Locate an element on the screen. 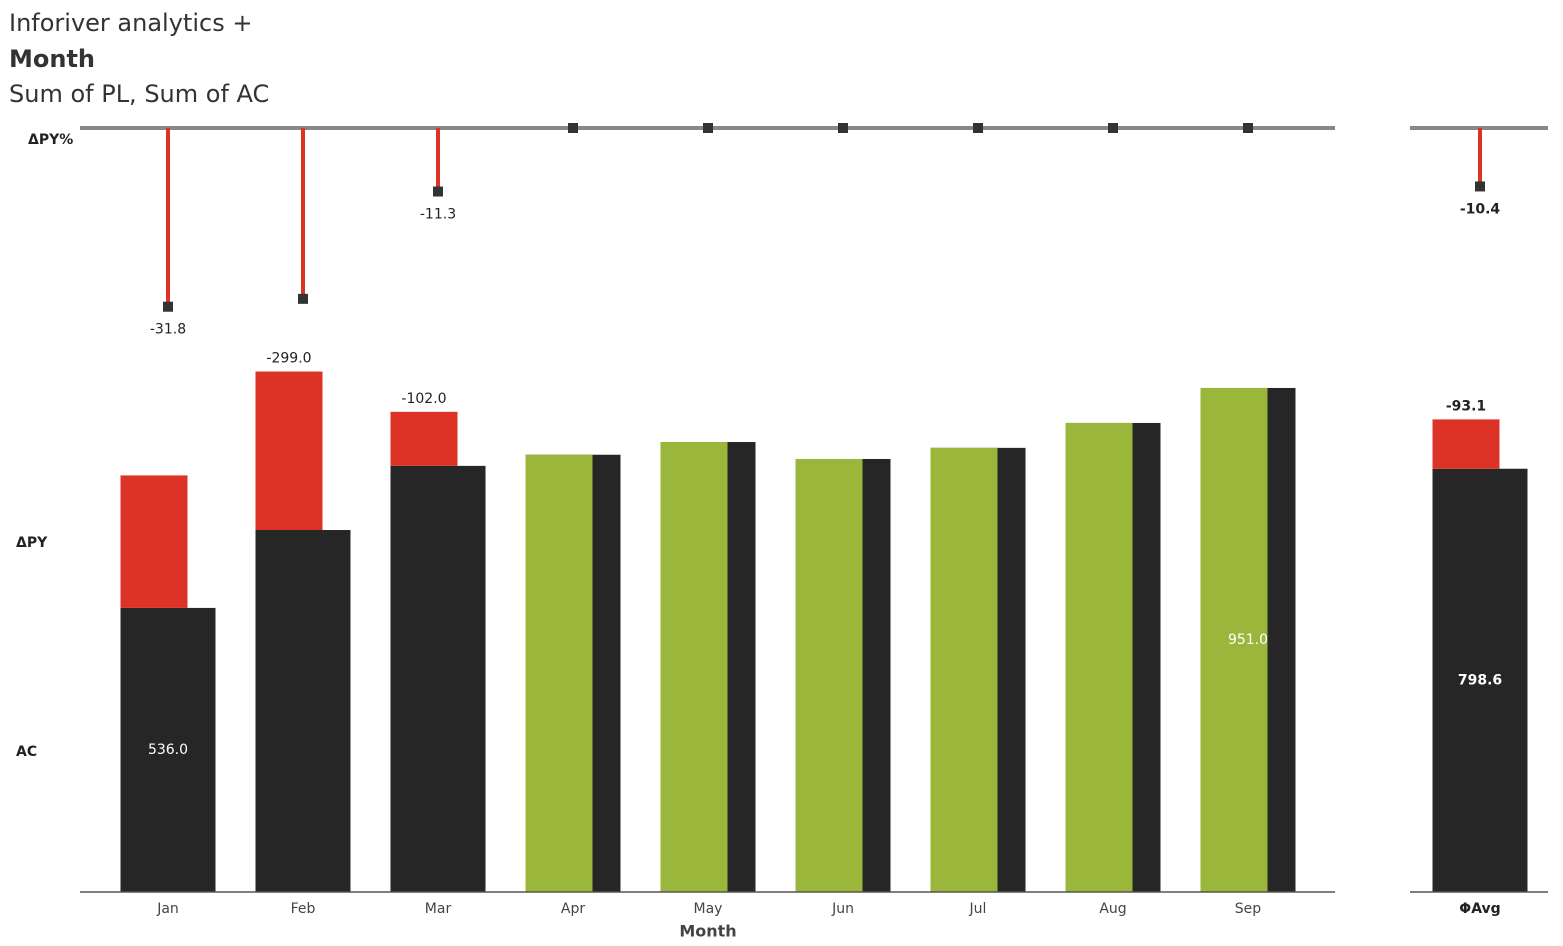  x-tick-label: Jul is located at coordinates (978, 909).